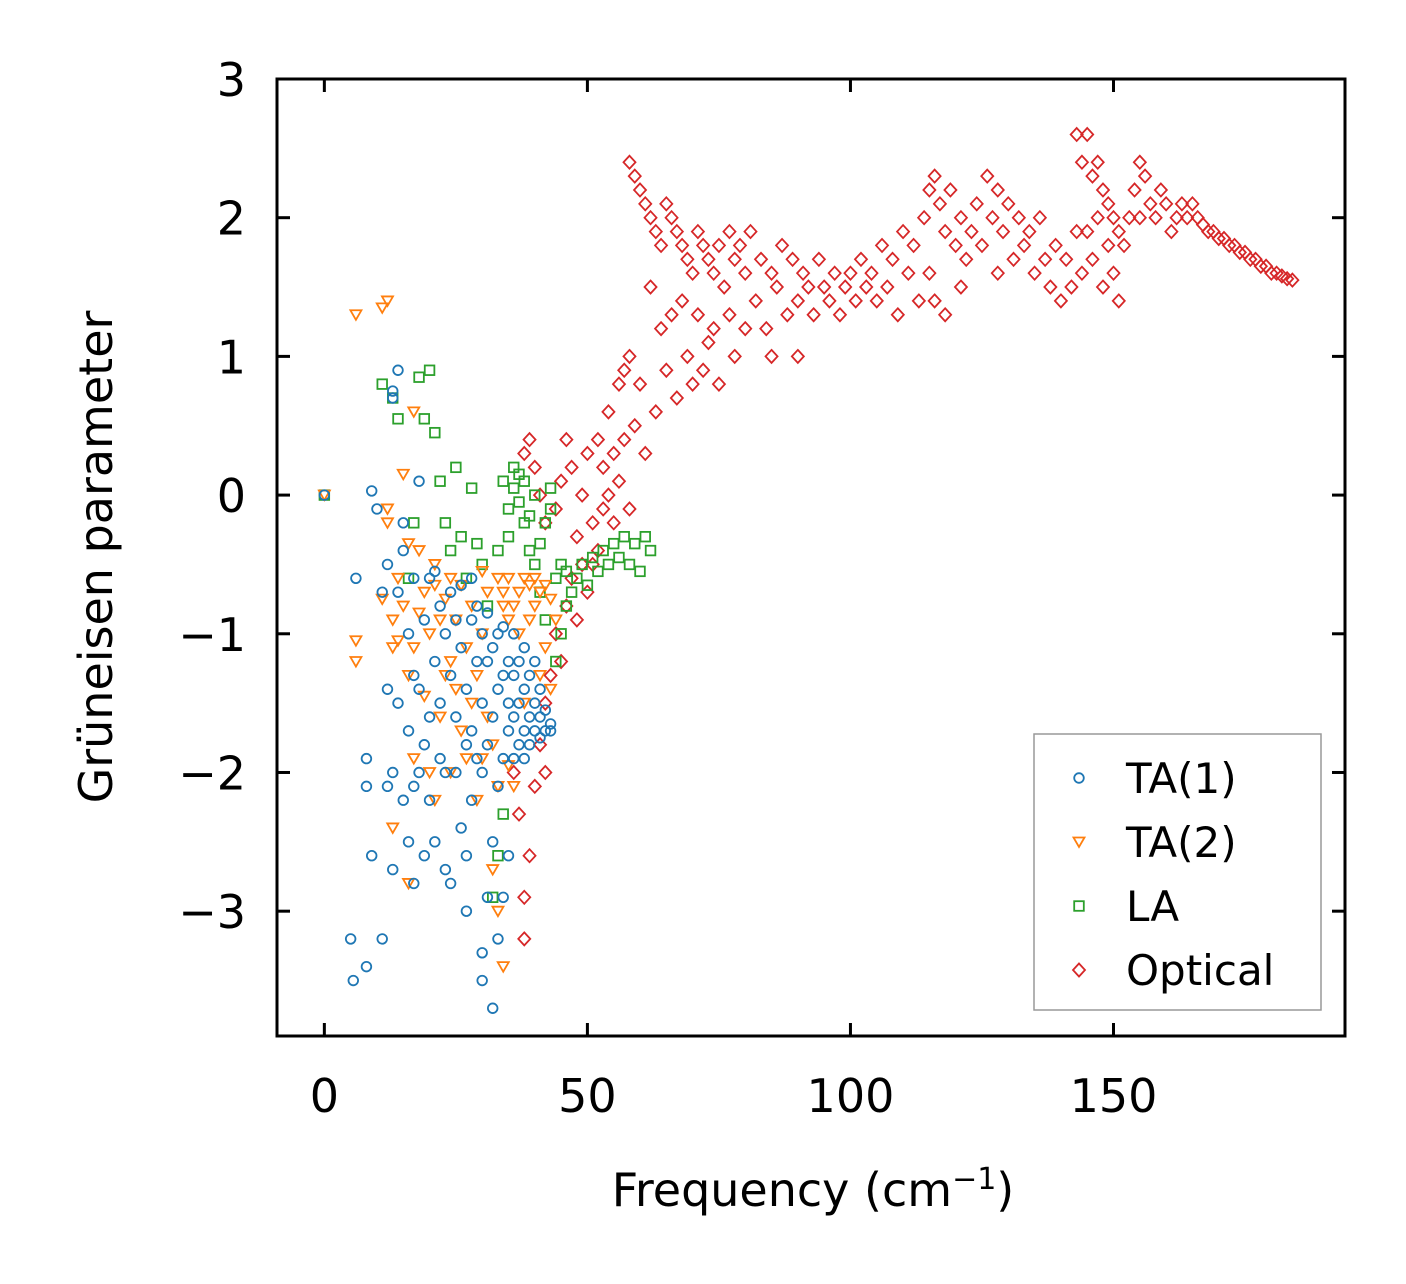  I want to click on x-tick-label: 150, so click(1114, 1096).